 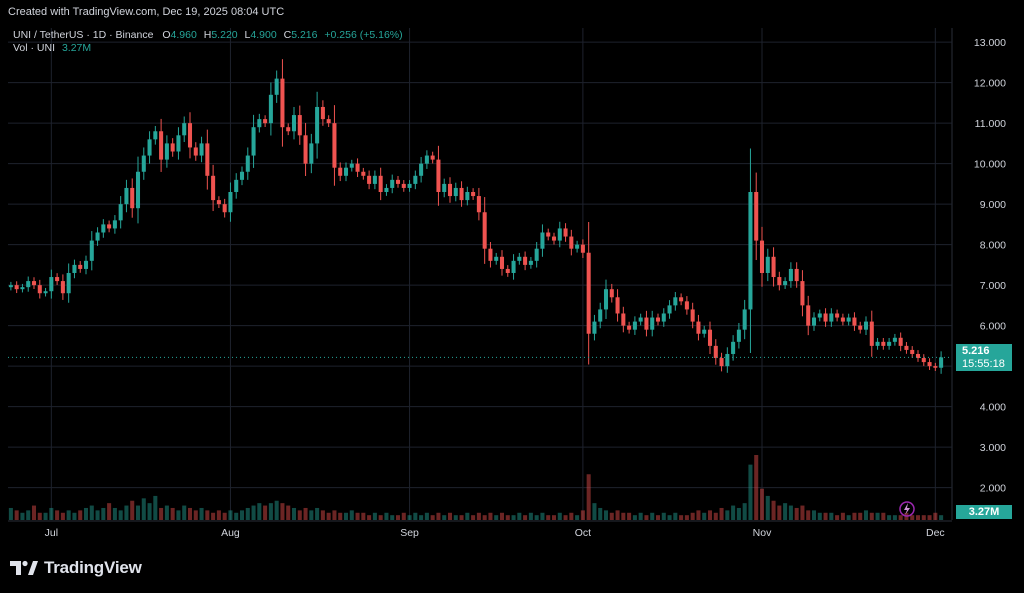 What do you see at coordinates (51, 533) in the screenshot?
I see `x-tick-label: Jul` at bounding box center [51, 533].